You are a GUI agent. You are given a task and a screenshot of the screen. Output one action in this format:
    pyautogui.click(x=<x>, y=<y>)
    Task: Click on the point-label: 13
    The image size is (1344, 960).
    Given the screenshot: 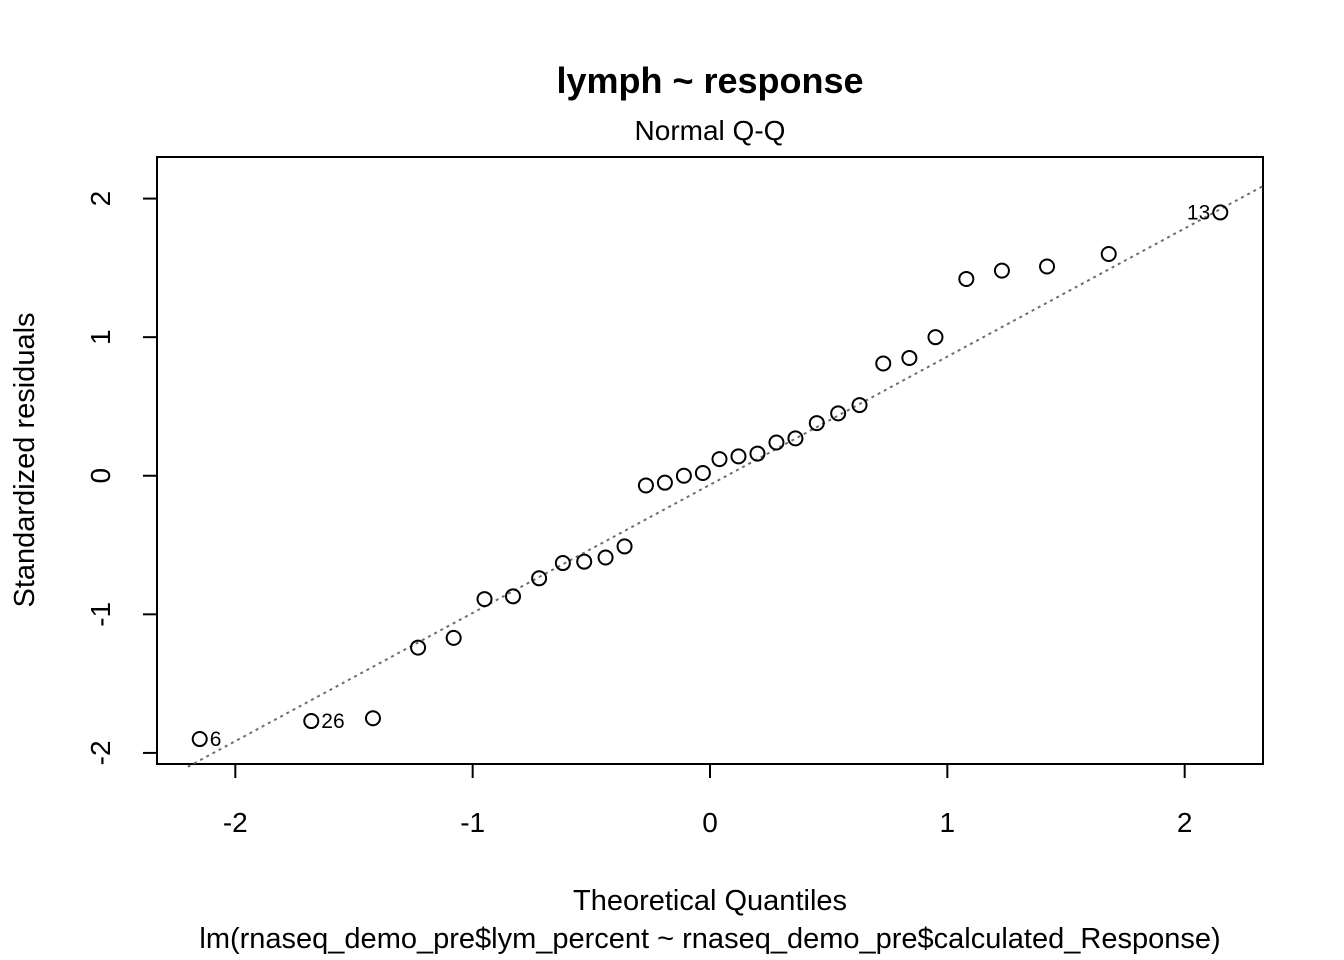 What is the action you would take?
    pyautogui.click(x=1198, y=212)
    